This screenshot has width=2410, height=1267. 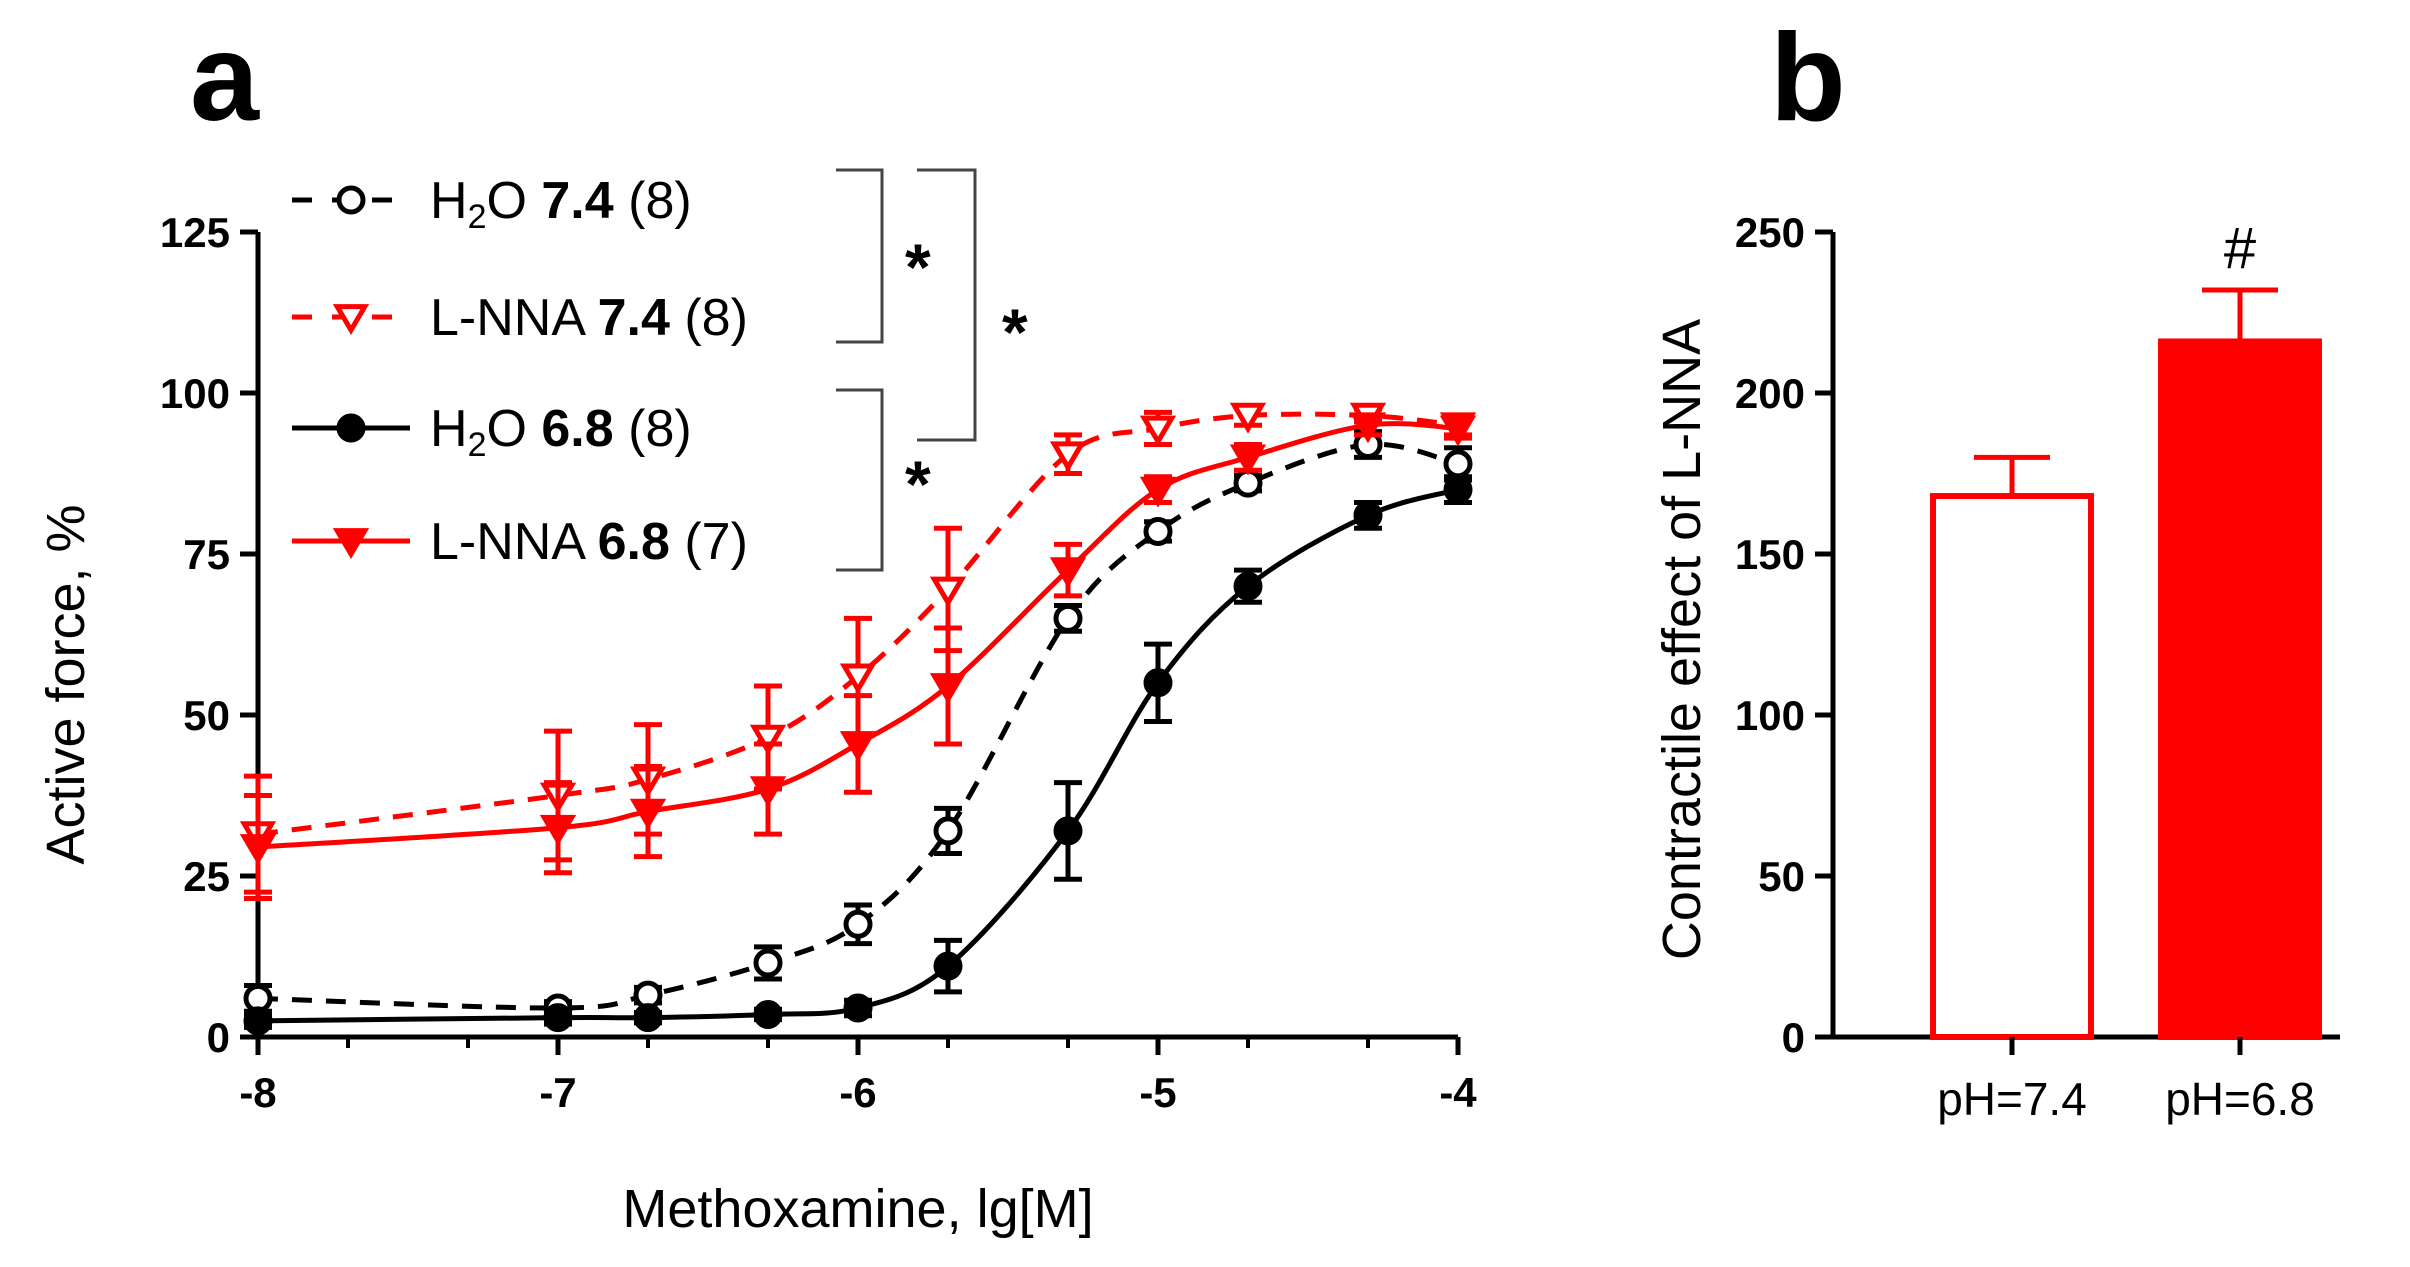 I want to click on legend-item: H2O 6.8 (8), so click(x=492, y=432).